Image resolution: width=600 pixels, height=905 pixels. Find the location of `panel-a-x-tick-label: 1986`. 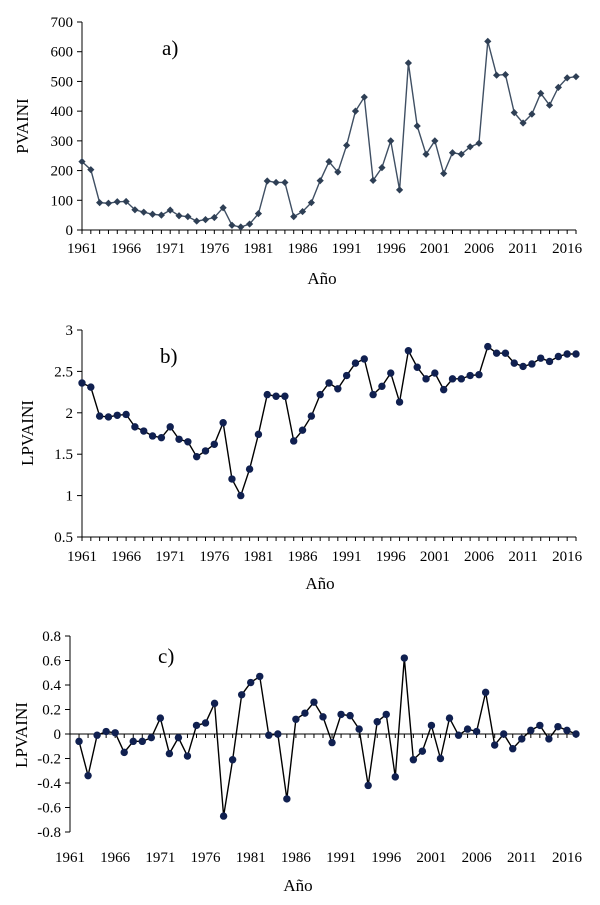

panel-a-x-tick-label: 1986 is located at coordinates (303, 249).